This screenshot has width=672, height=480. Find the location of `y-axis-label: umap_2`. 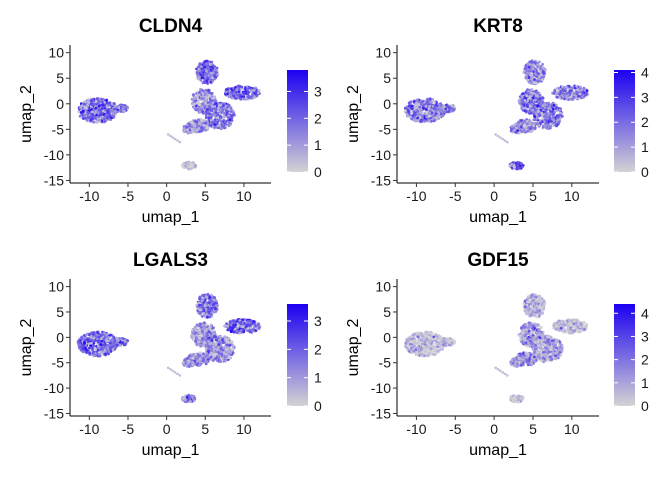

y-axis-label: umap_2 is located at coordinates (26, 114).